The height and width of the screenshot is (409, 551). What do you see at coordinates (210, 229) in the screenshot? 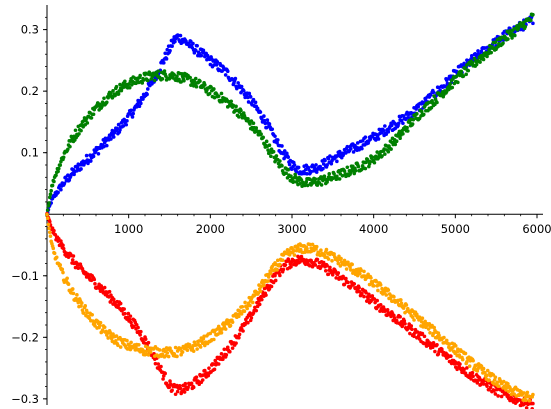
I see `x-tick-label: 2000` at bounding box center [210, 229].